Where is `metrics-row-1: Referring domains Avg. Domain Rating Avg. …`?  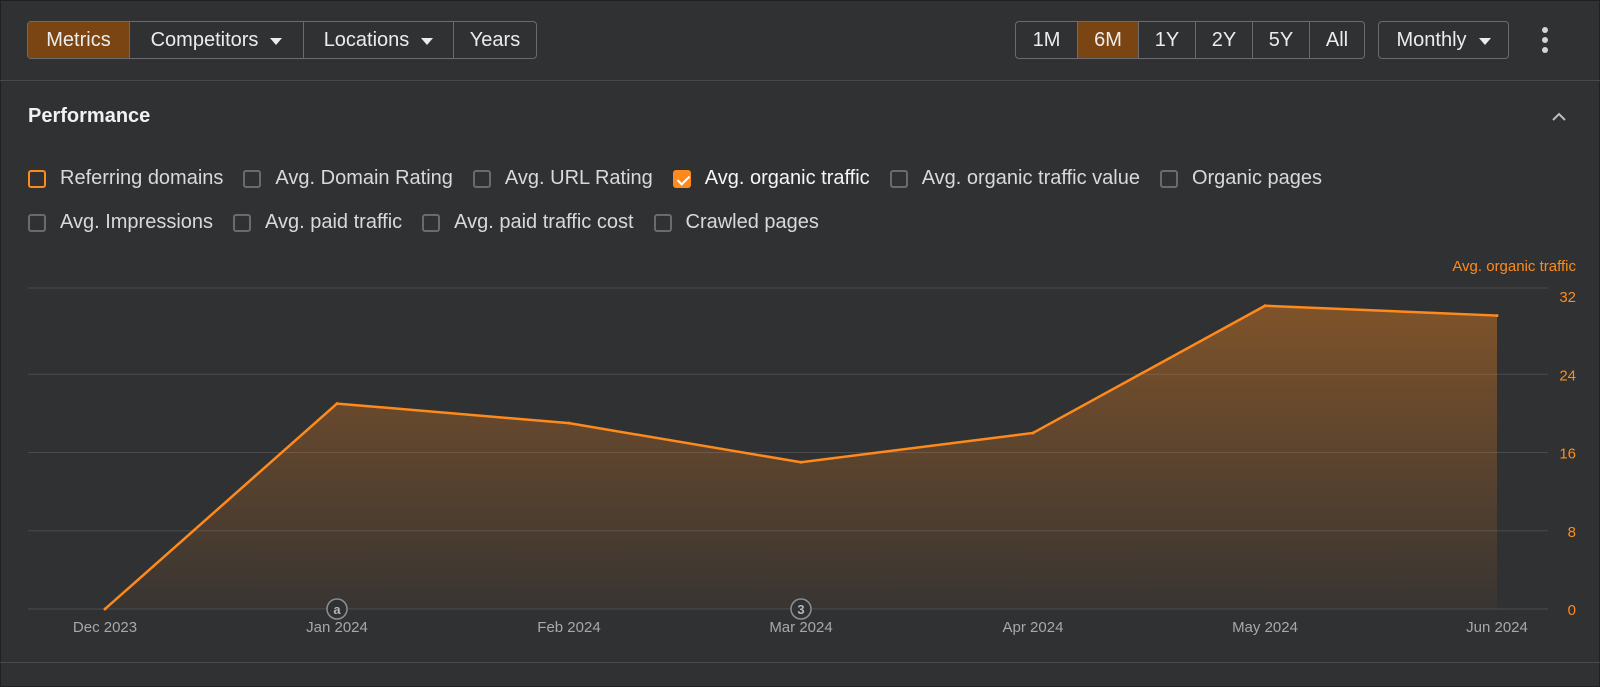
metrics-row-1: Referring domains Avg. Domain Rating Avg. … is located at coordinates (685, 178).